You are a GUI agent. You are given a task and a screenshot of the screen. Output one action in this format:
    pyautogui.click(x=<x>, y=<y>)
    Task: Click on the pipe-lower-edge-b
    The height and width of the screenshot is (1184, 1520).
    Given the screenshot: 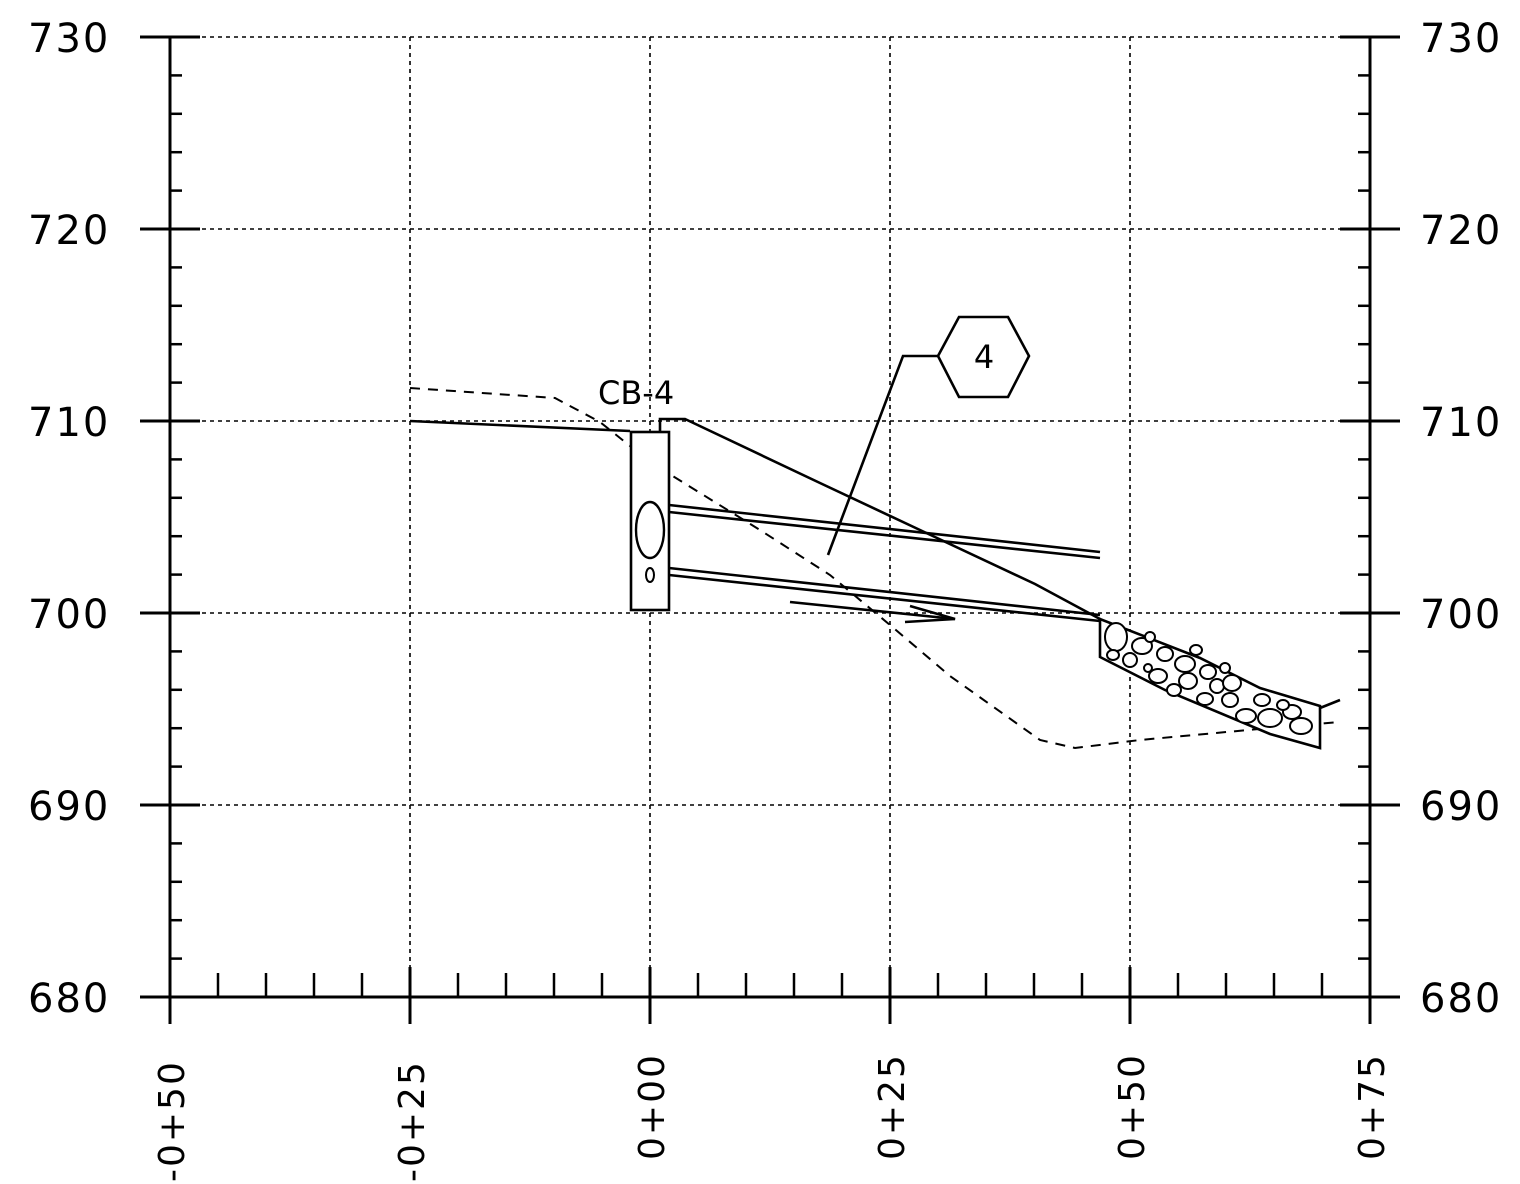 What is the action you would take?
    pyautogui.click(x=884, y=598)
    